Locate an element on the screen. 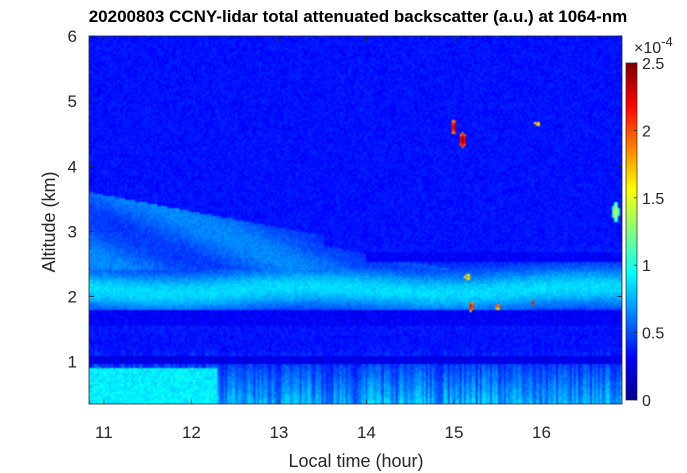 The width and height of the screenshot is (687, 473). colorbar-tick-label: 1 is located at coordinates (646, 266).